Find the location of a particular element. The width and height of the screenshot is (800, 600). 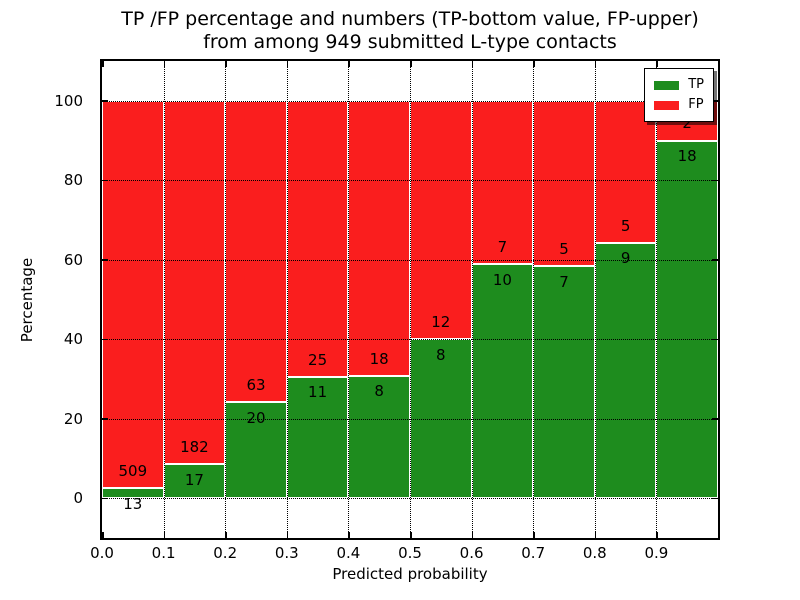

bar-value-label-fp: 12 is located at coordinates (441, 322).